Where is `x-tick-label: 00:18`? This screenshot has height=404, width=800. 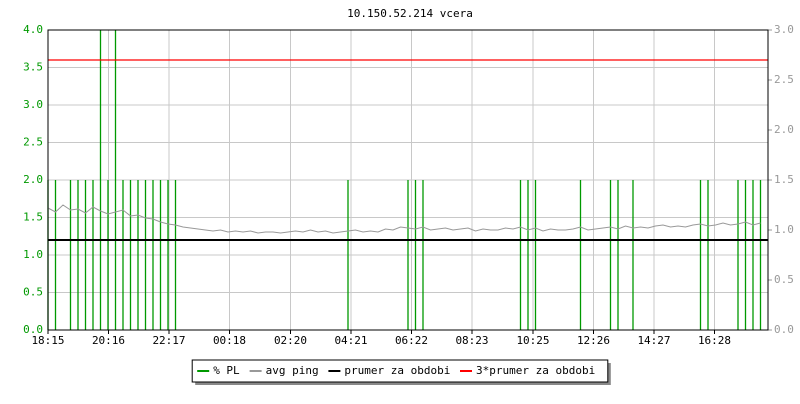 x-tick-label: 00:18 is located at coordinates (229, 340).